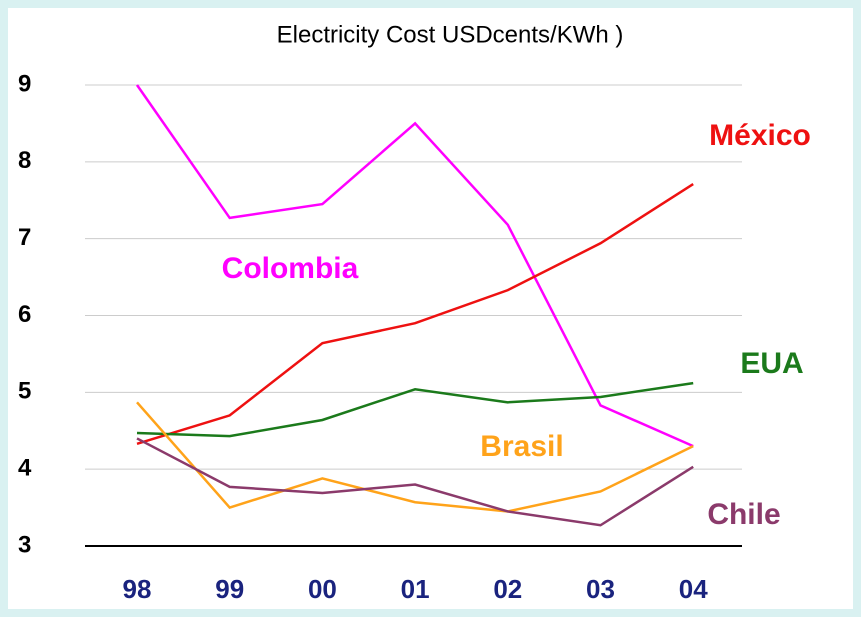 The height and width of the screenshot is (617, 861). Describe the element at coordinates (507, 589) in the screenshot. I see `x-tick-label: 02` at that location.